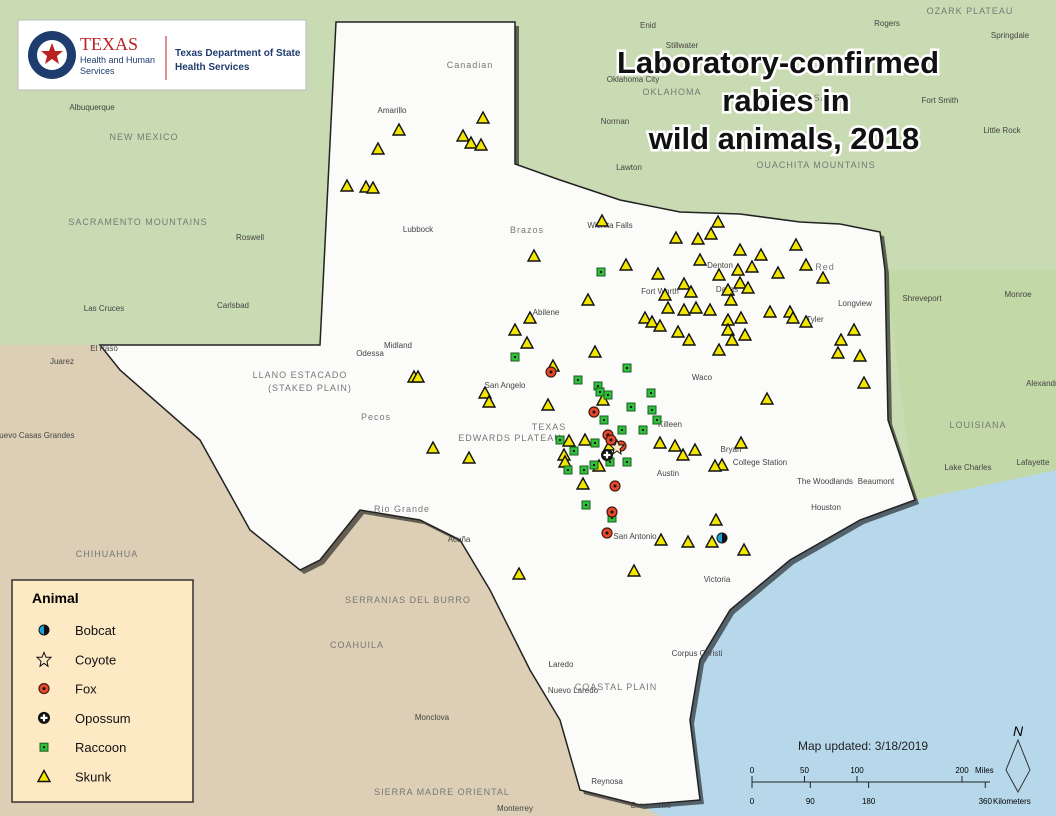  Describe the element at coordinates (922, 298) in the screenshot. I see `place-label: Shreveport` at that location.